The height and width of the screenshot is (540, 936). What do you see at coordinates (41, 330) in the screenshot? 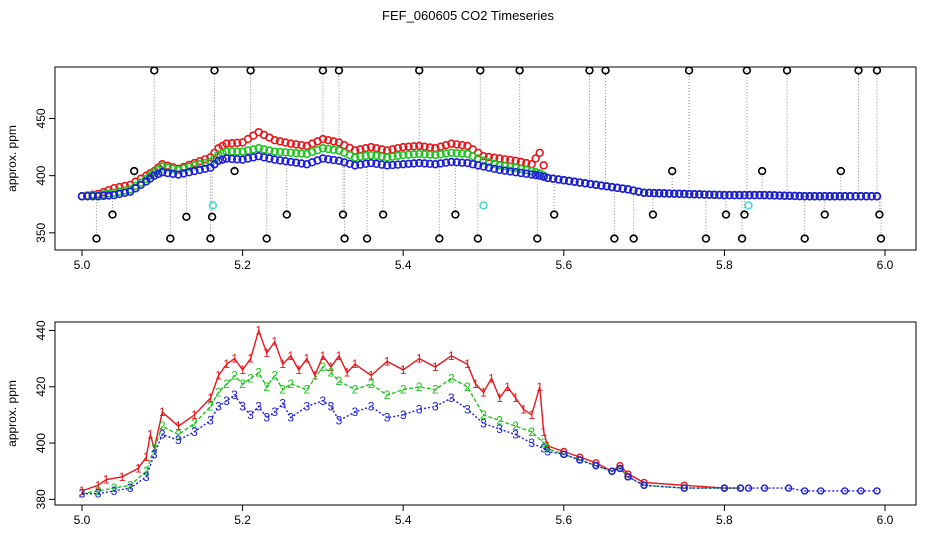
I see `y-tick-label: 440` at bounding box center [41, 330].